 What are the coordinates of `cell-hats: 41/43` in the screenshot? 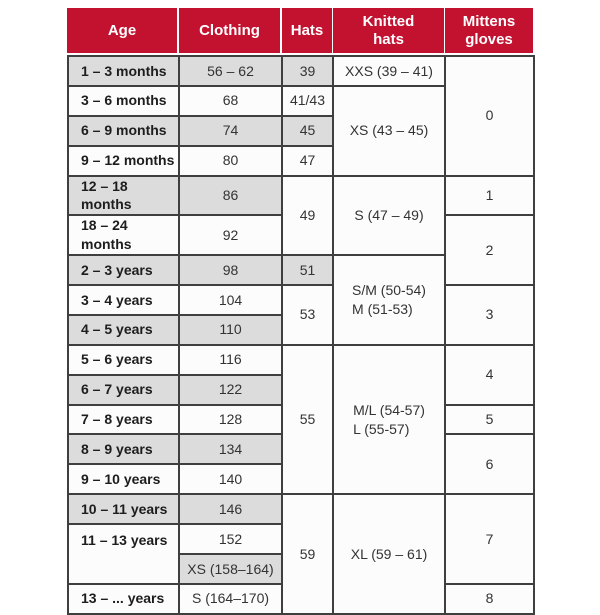 It's located at (307, 100).